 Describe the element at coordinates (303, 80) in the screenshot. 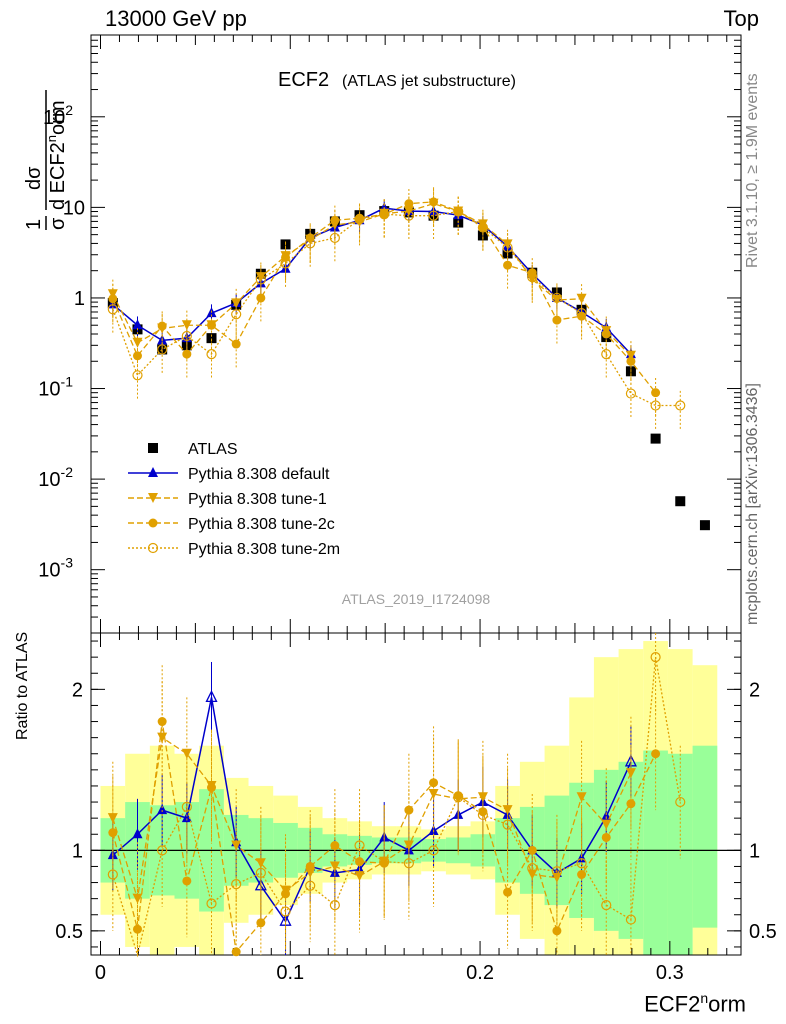

I see `plot-title: ECF2` at that location.